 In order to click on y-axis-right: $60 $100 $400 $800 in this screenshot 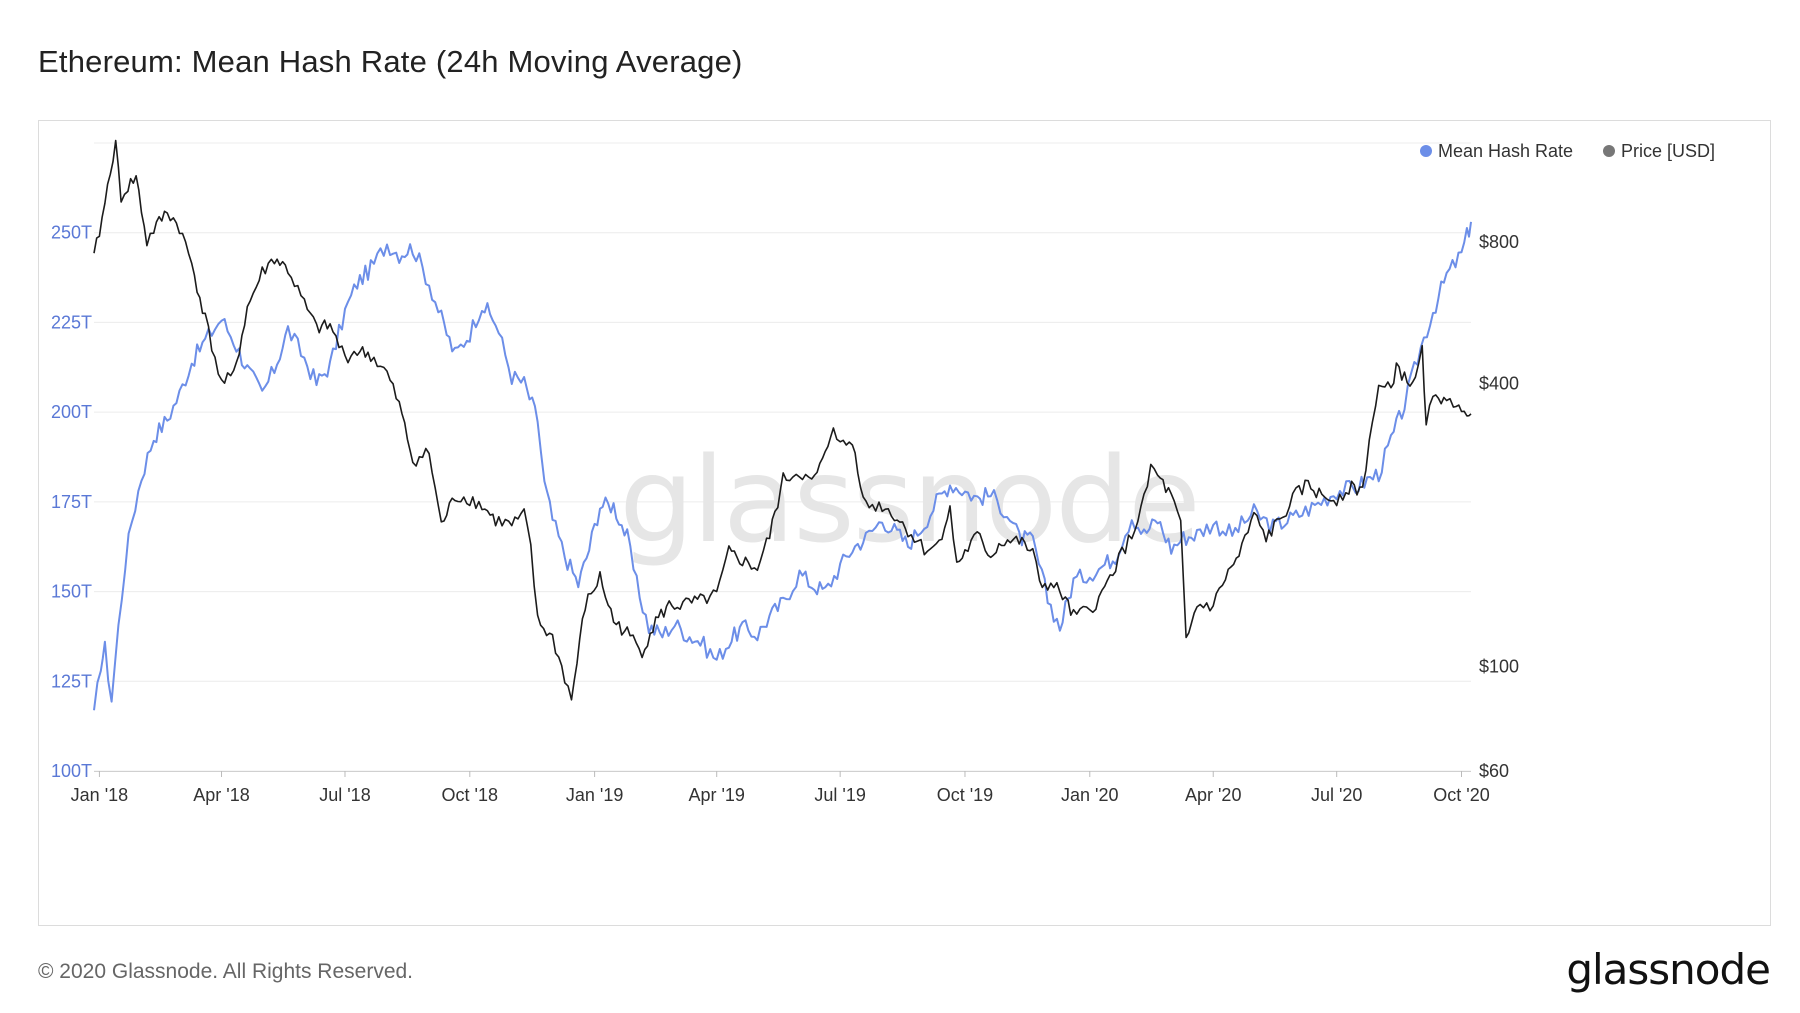, I will do `click(1499, 506)`.